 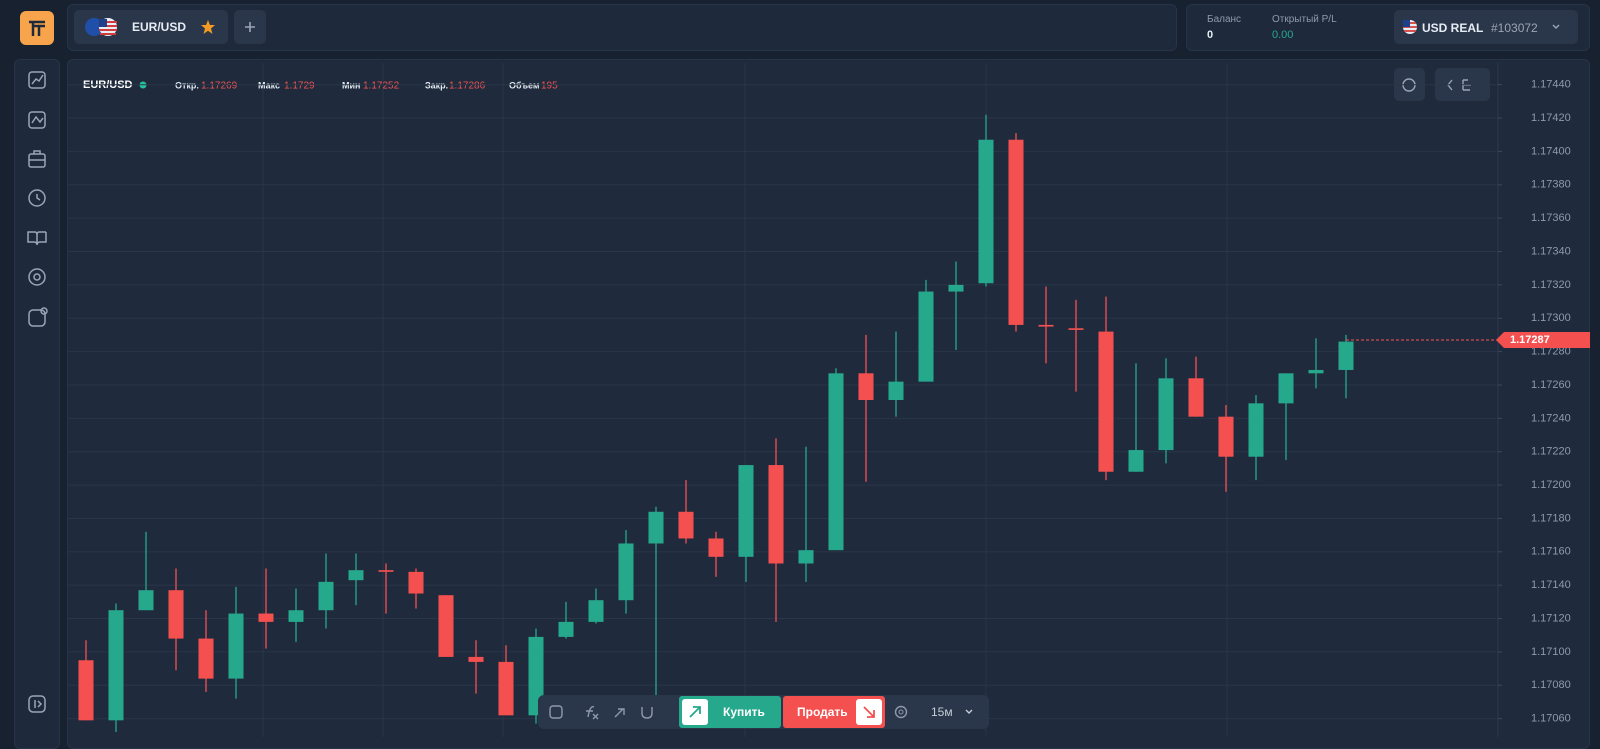 I want to click on y-tick-label: 1.17360, so click(x=1551, y=218).